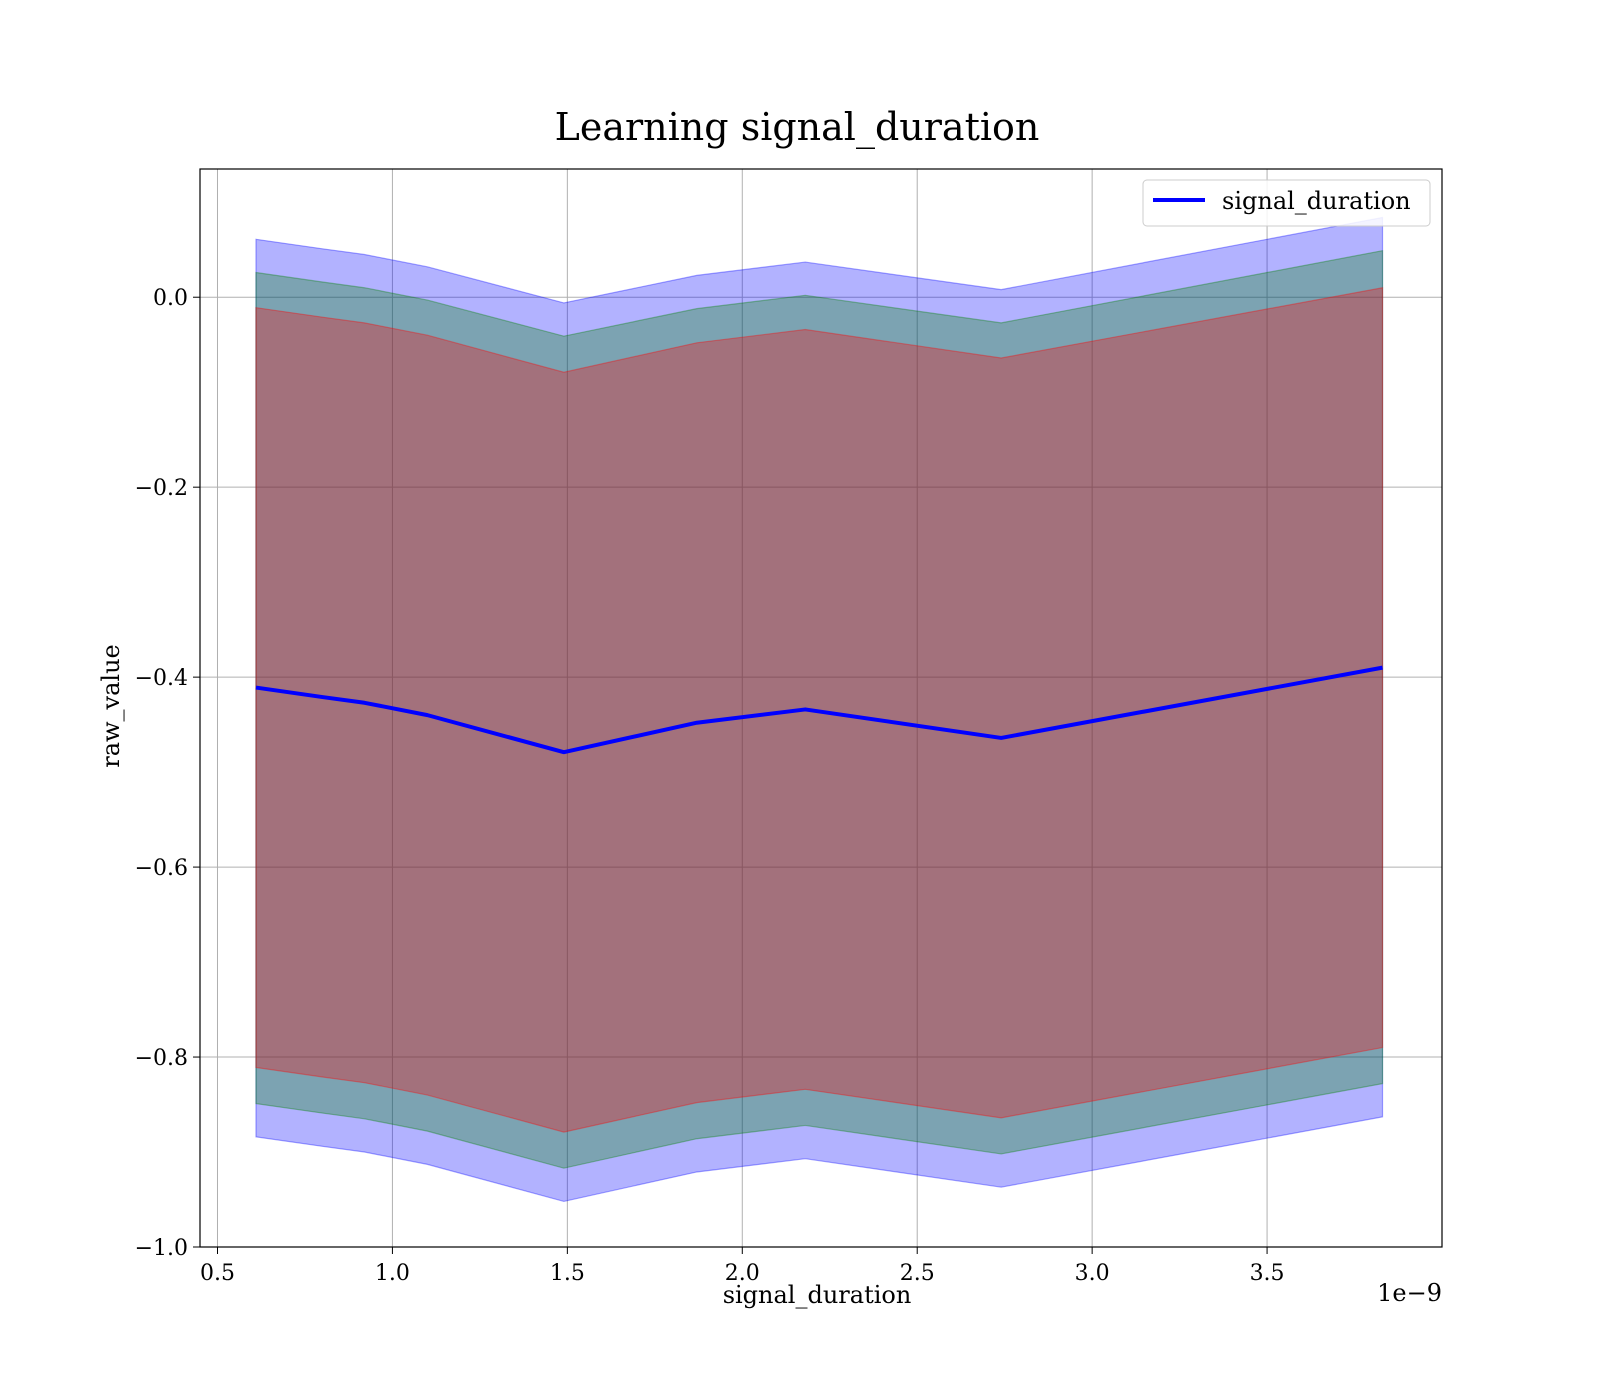 The width and height of the screenshot is (1600, 1400). Describe the element at coordinates (111, 706) in the screenshot. I see `y-axis-label: raw_value` at that location.